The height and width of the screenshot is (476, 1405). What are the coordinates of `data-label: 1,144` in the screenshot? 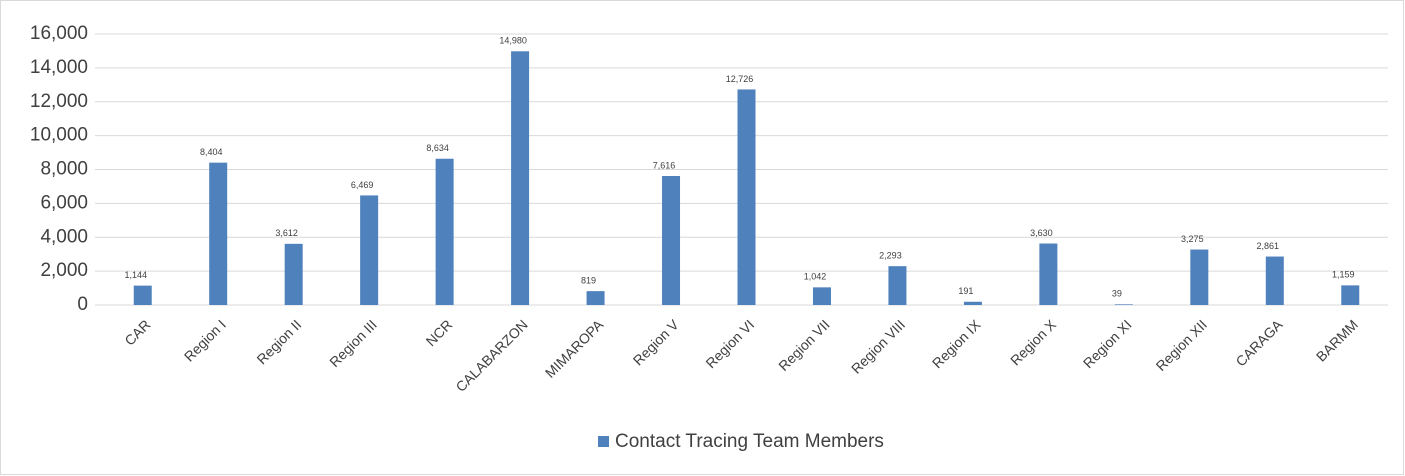 It's located at (135, 275).